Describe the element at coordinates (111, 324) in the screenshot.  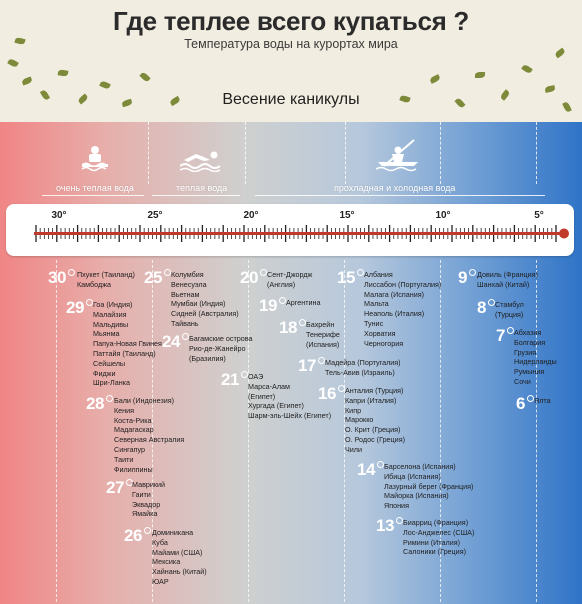
I see `place-name: Мальдивы` at that location.